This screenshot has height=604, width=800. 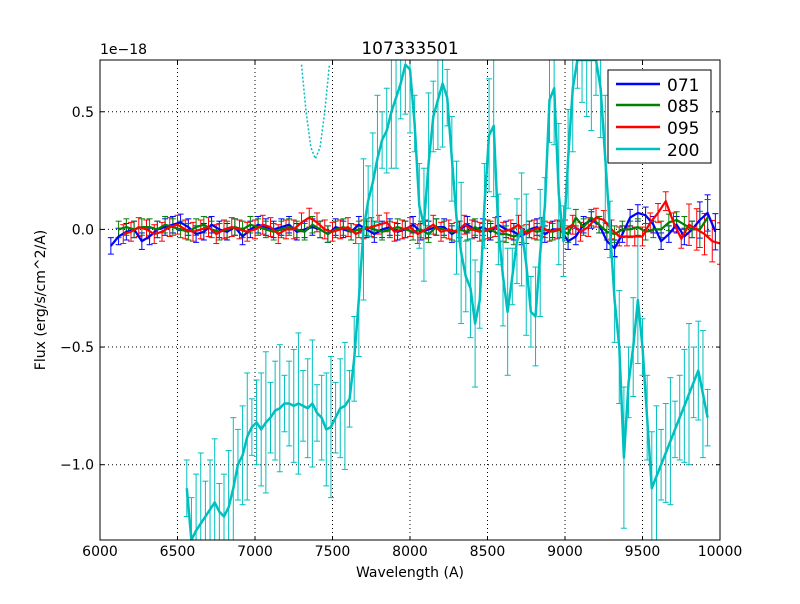 What do you see at coordinates (255, 552) in the screenshot?
I see `x-tick-label: 7000` at bounding box center [255, 552].